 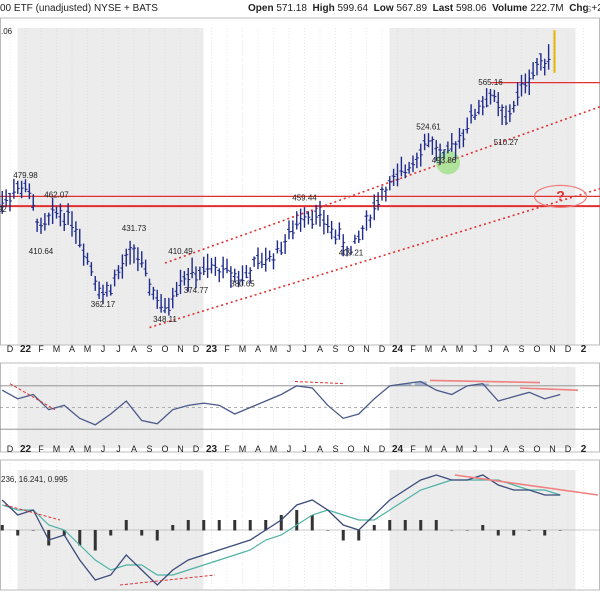 What do you see at coordinates (510, 8) in the screenshot?
I see `volume-label: Volume` at bounding box center [510, 8].